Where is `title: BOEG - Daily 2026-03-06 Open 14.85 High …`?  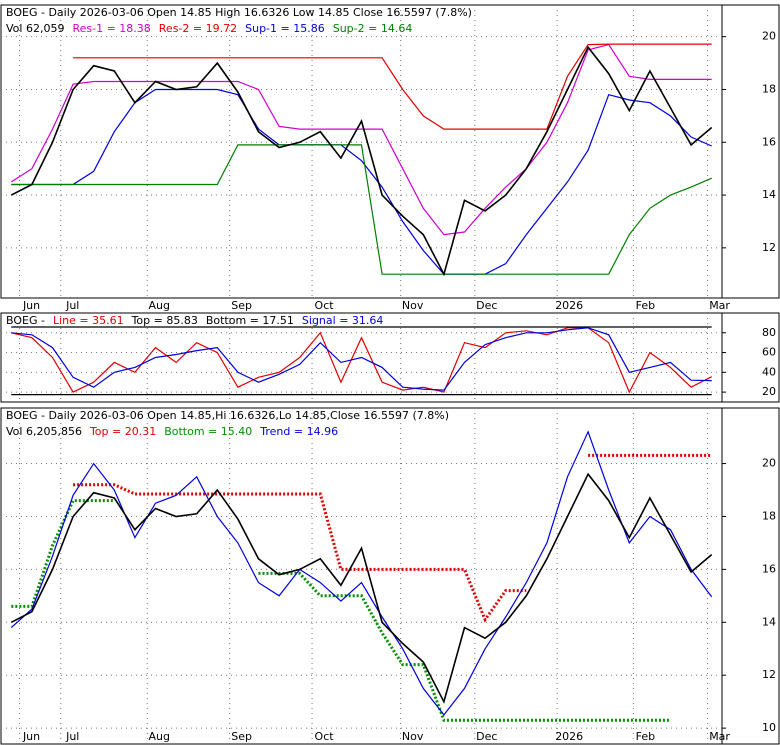
title: BOEG - Daily 2026-03-06 Open 14.85 High … is located at coordinates (239, 12).